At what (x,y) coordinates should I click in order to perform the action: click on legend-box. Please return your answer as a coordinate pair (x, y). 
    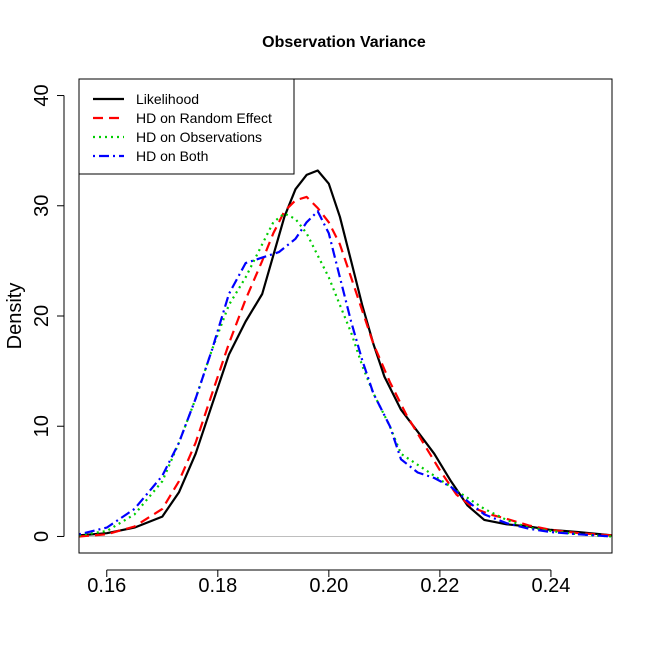
    Looking at the image, I should click on (186, 126).